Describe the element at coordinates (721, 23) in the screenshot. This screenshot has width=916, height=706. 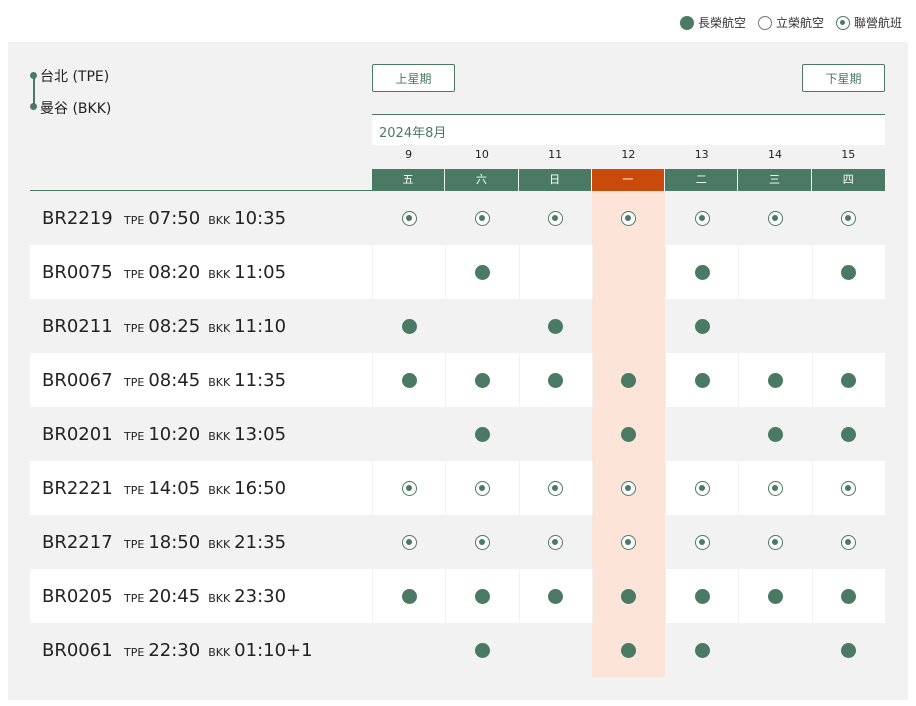
I see `legend-label: 長榮航空` at that location.